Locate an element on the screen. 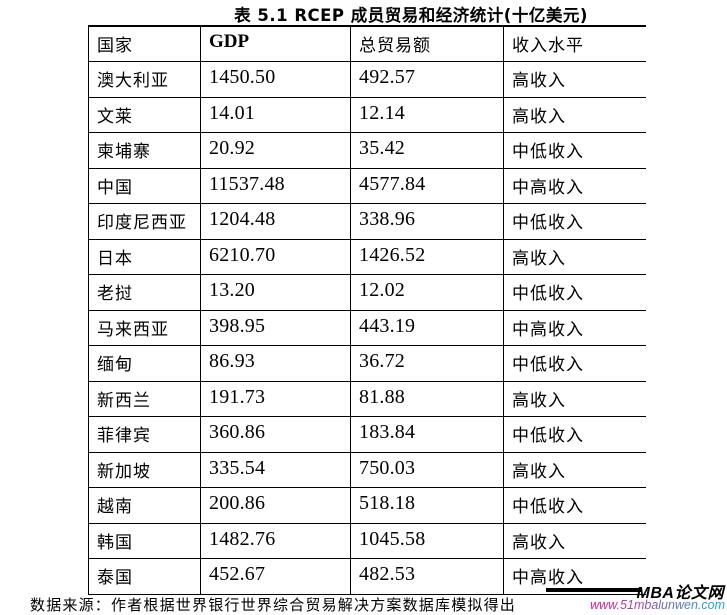 The image size is (727, 615). country-cell: 越南 is located at coordinates (144, 505).